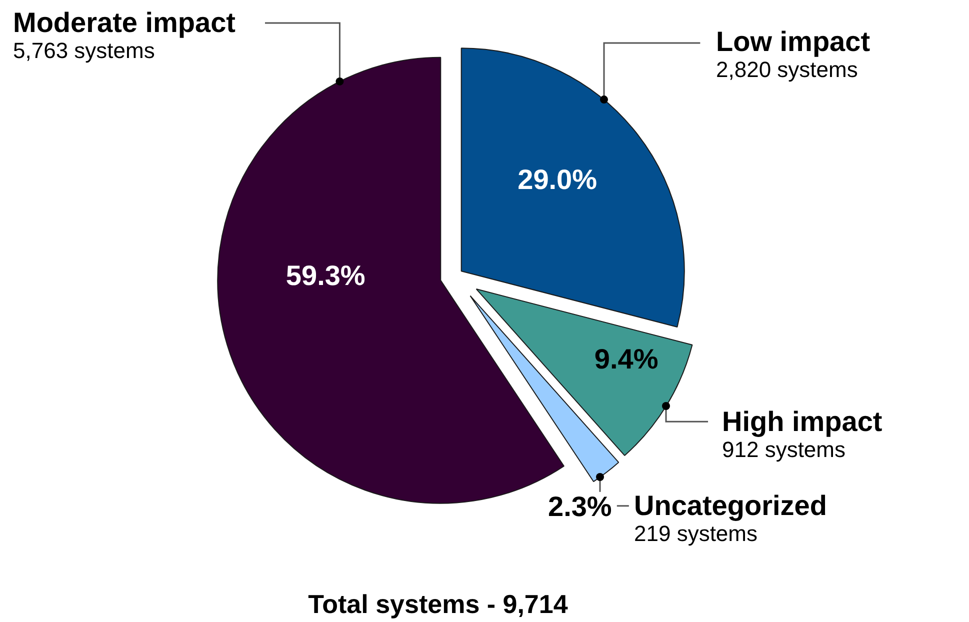 This screenshot has height=622, width=969. I want to click on text: 9.4%, so click(626, 359).